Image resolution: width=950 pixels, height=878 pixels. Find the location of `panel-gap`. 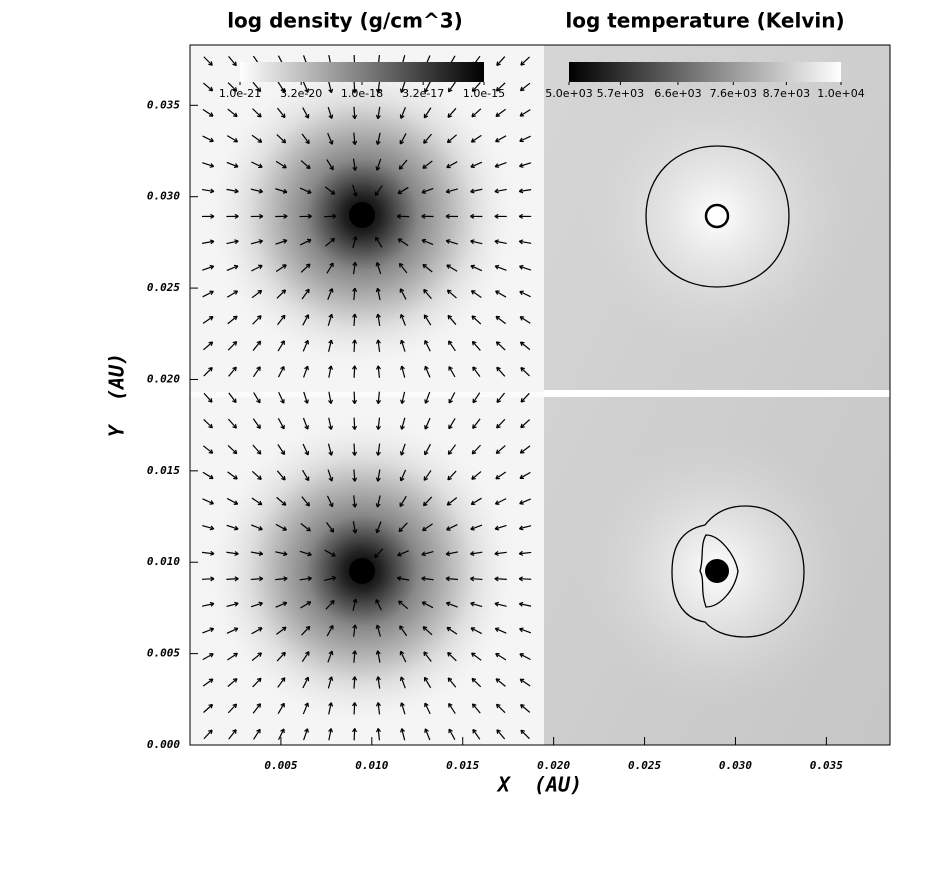

panel-gap is located at coordinates (367, 394).